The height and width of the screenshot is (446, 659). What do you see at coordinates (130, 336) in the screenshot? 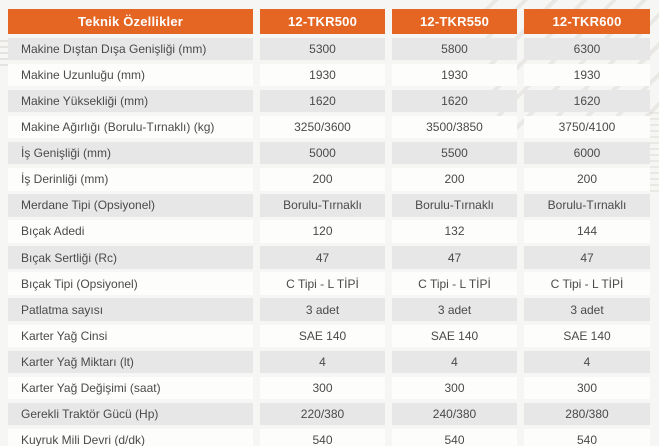
I see `spec-row-label: Karter Yağ Cinsi` at bounding box center [130, 336].